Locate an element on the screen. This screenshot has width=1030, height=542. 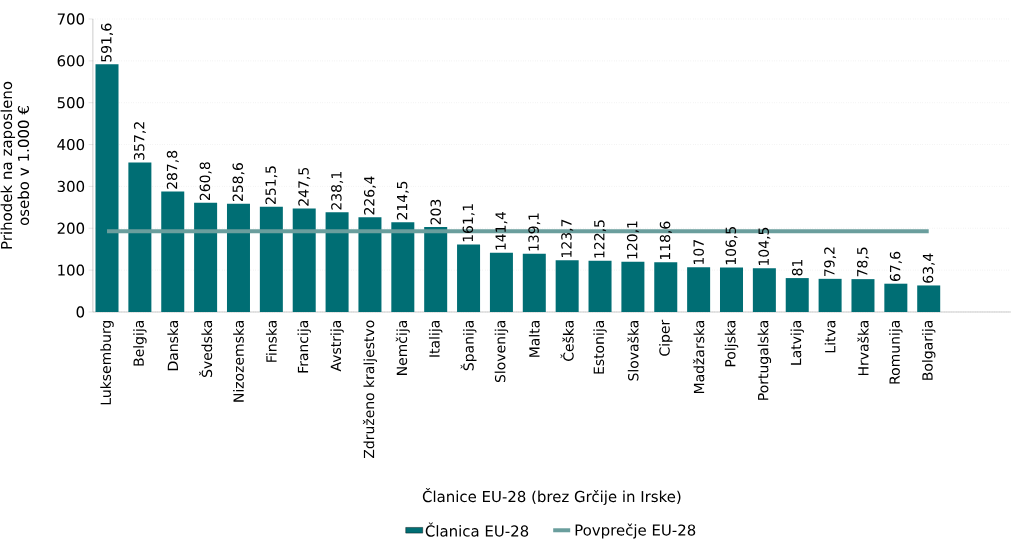
x-tick-label: Litva is located at coordinates (830, 337).